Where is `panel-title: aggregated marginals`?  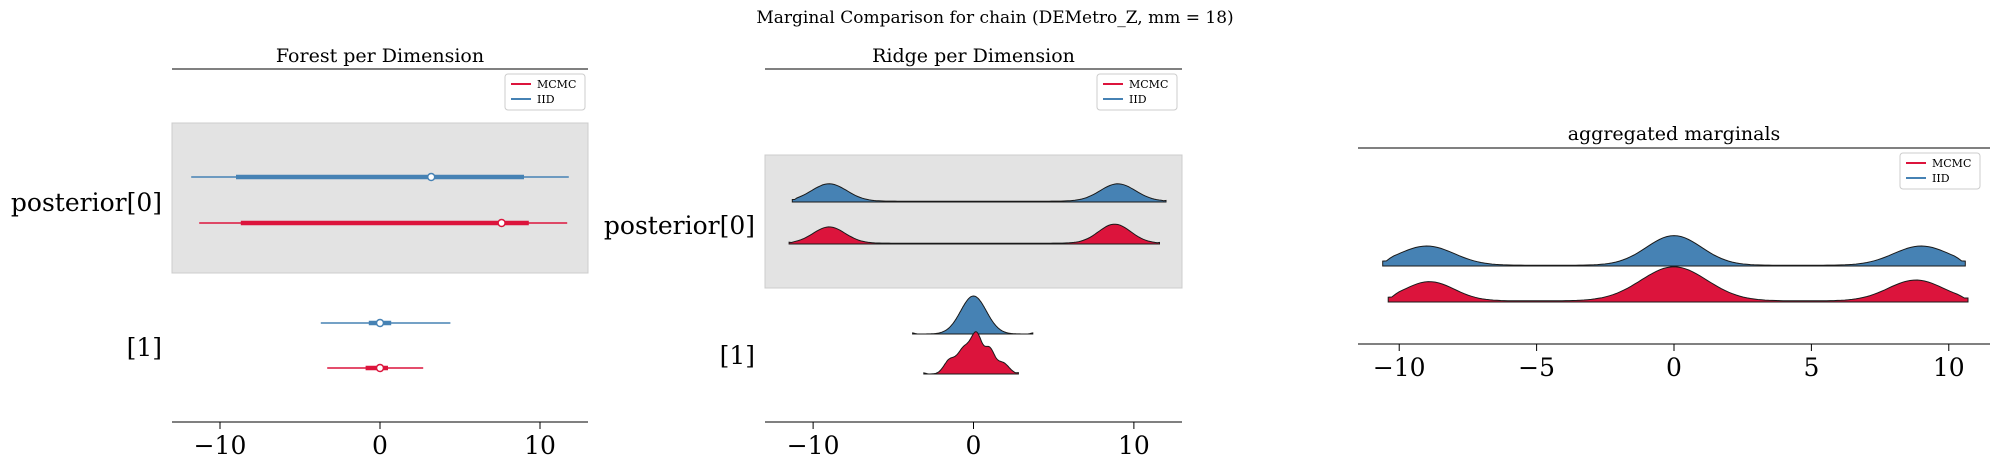 panel-title: aggregated marginals is located at coordinates (1674, 134).